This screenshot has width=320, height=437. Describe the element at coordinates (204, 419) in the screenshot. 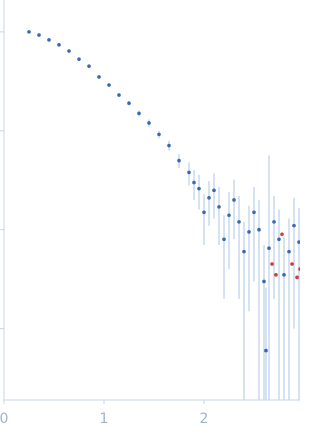

I see `x-tick-label: 2` at that location.